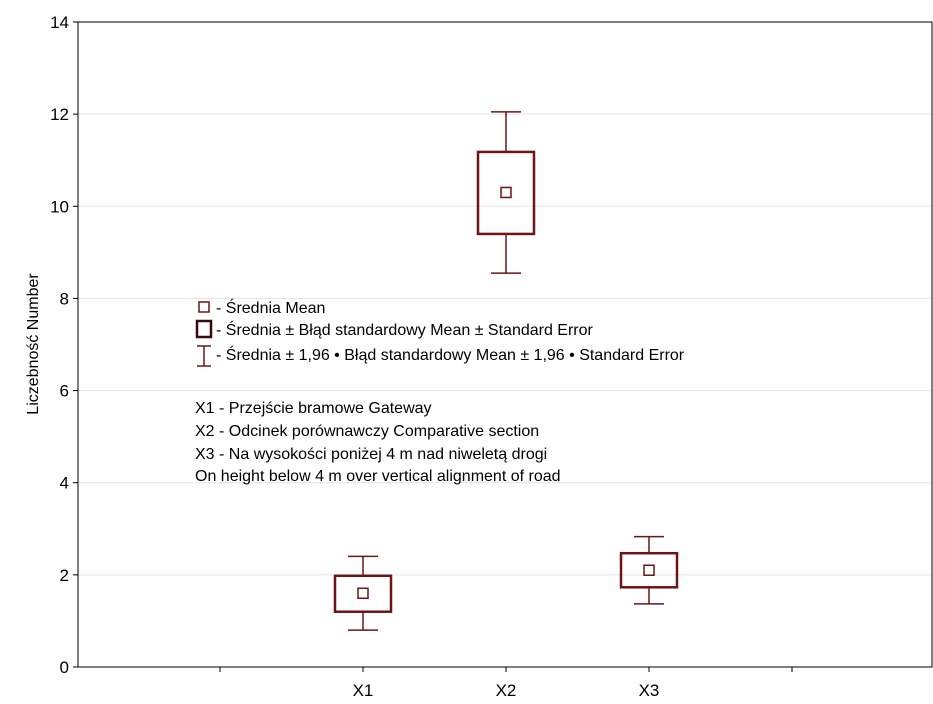 This screenshot has width=933, height=704. I want to click on legend-item: - Średnia Mean, so click(261, 307).